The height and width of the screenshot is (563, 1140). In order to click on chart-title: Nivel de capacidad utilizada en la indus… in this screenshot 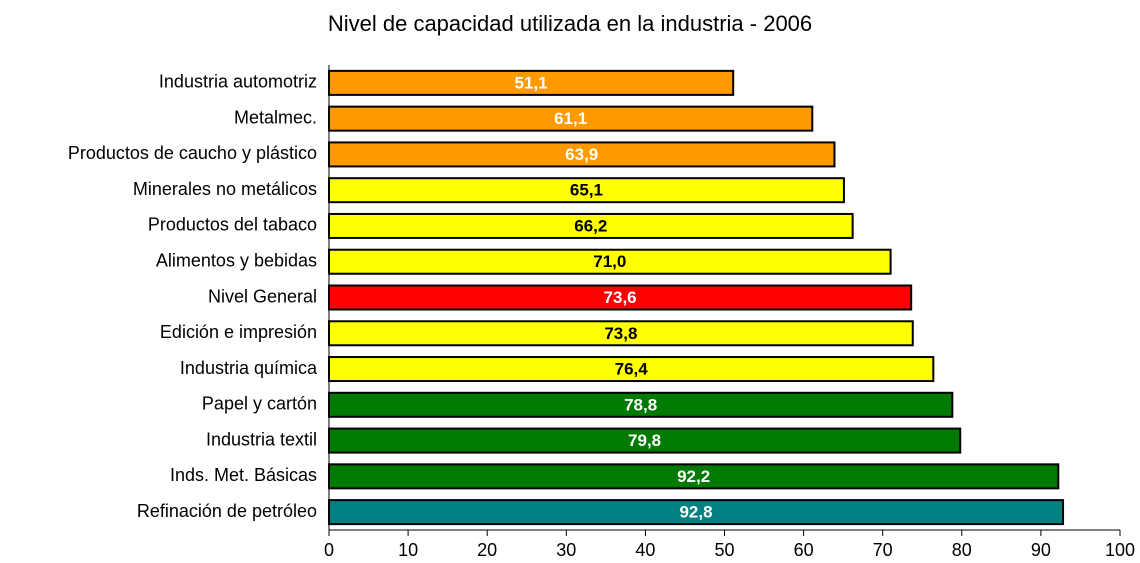, I will do `click(570, 23)`.